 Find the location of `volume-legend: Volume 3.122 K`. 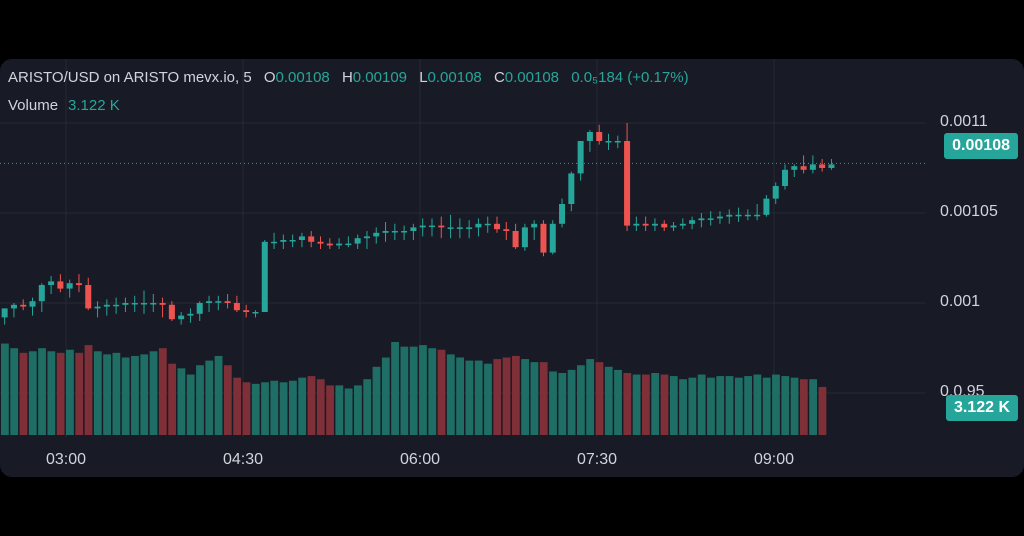

volume-legend: Volume 3.122 K is located at coordinates (64, 105).